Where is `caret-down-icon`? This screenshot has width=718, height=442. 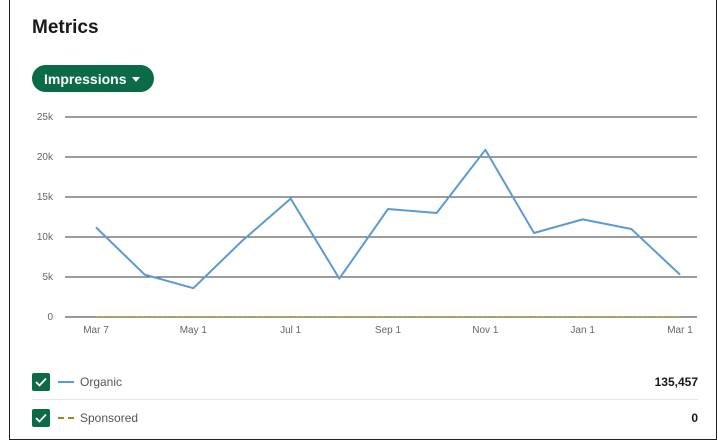 caret-down-icon is located at coordinates (136, 79).